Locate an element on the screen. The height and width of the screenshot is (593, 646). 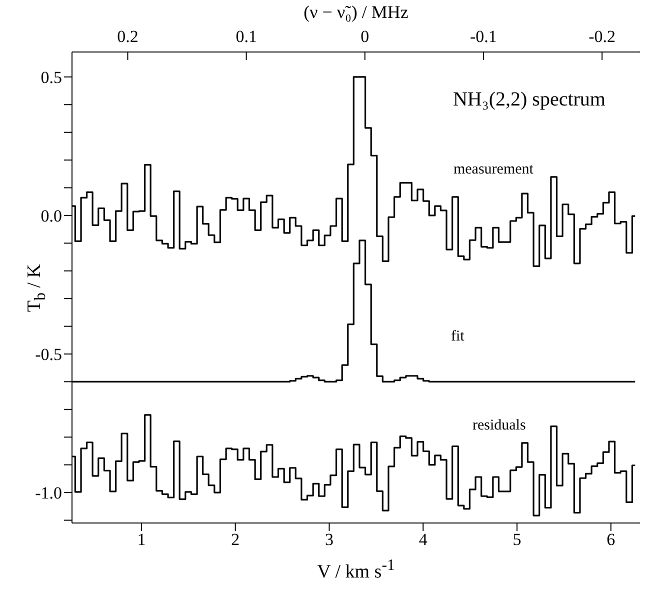
y-tick-label: 0.0 is located at coordinates (51, 216).